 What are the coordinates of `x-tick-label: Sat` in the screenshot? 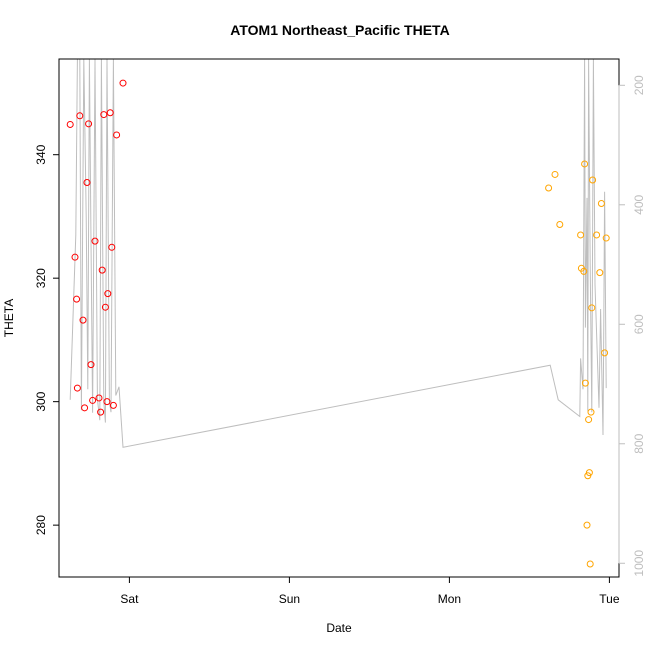 It's located at (129, 599).